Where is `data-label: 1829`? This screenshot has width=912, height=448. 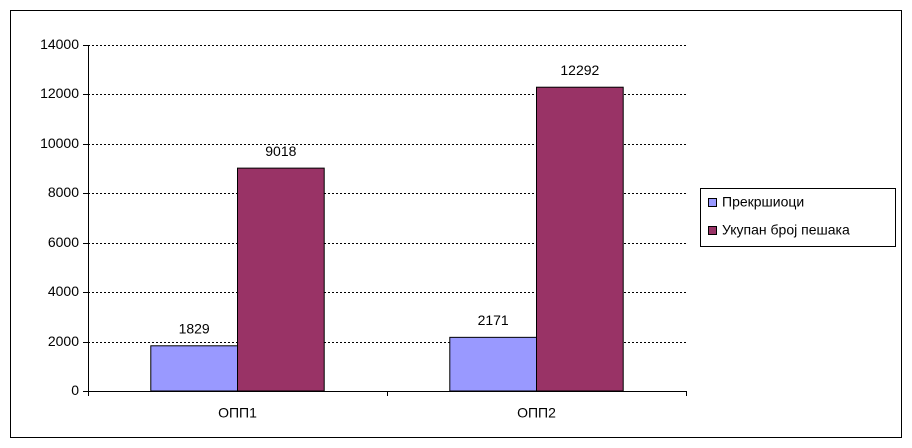 data-label: 1829 is located at coordinates (194, 329).